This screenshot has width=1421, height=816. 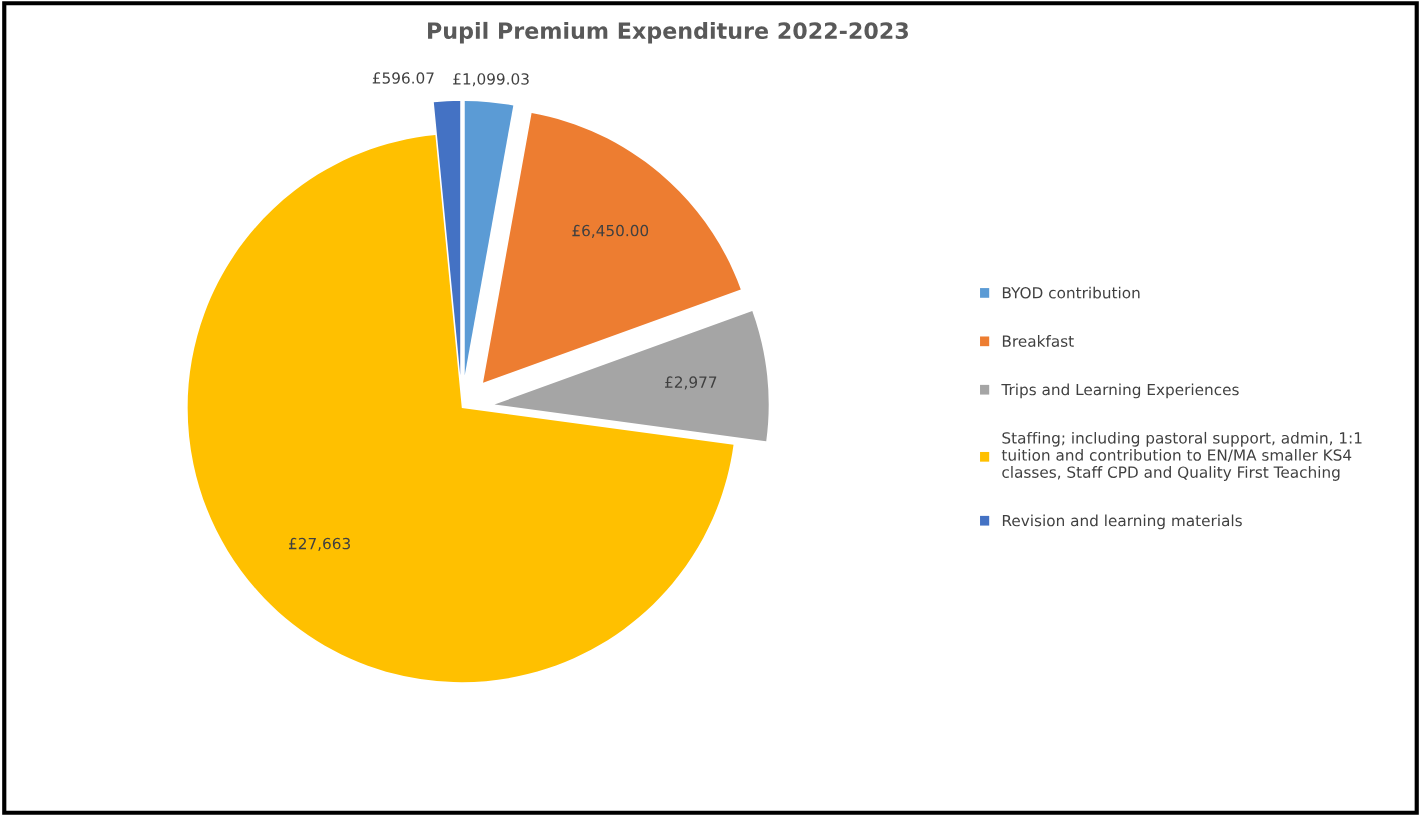 I want to click on legend-label: Trips and Learning Experiences, so click(x=1120, y=391).